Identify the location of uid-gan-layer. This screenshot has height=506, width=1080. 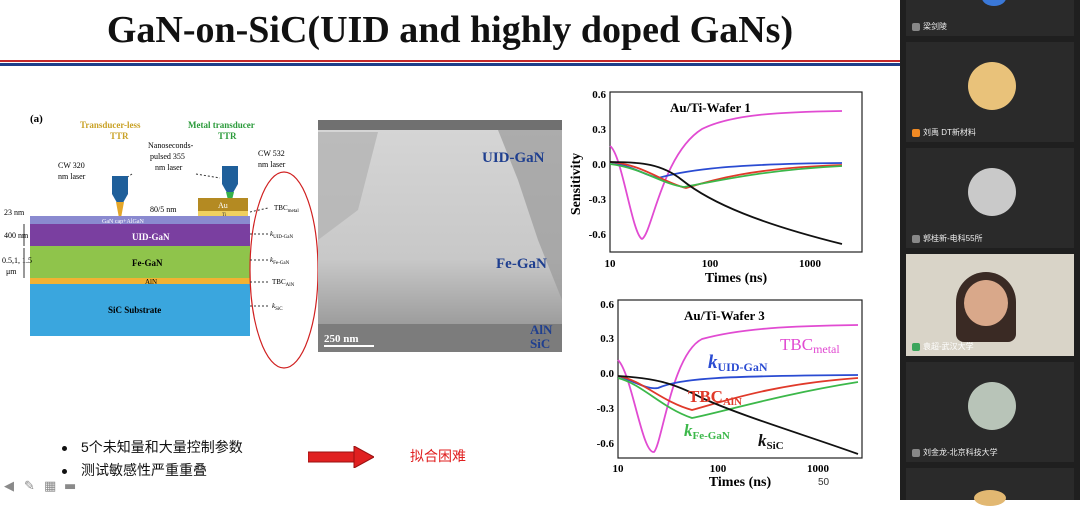
(140, 235).